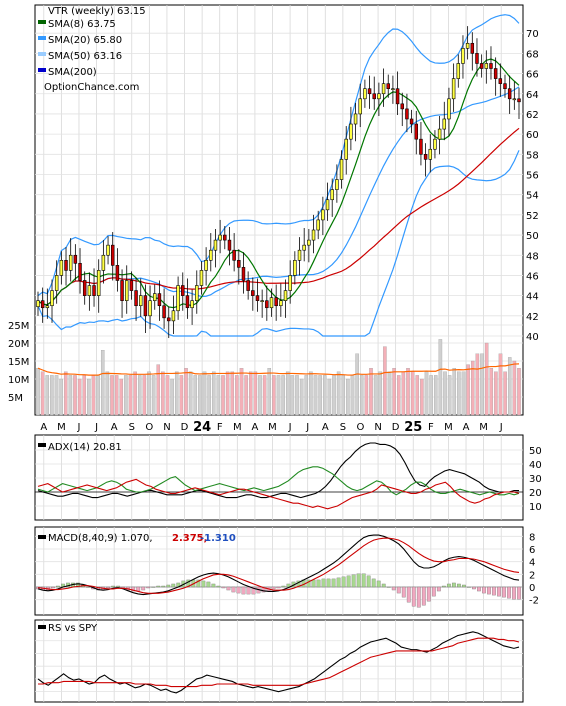 The height and width of the screenshot is (706, 566). I want to click on volume-y-tick: 5M, so click(15, 398).